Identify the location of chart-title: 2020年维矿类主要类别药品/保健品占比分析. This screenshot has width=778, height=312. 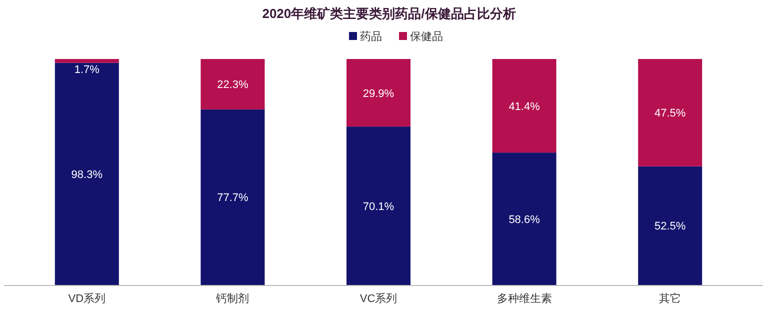
(389, 13).